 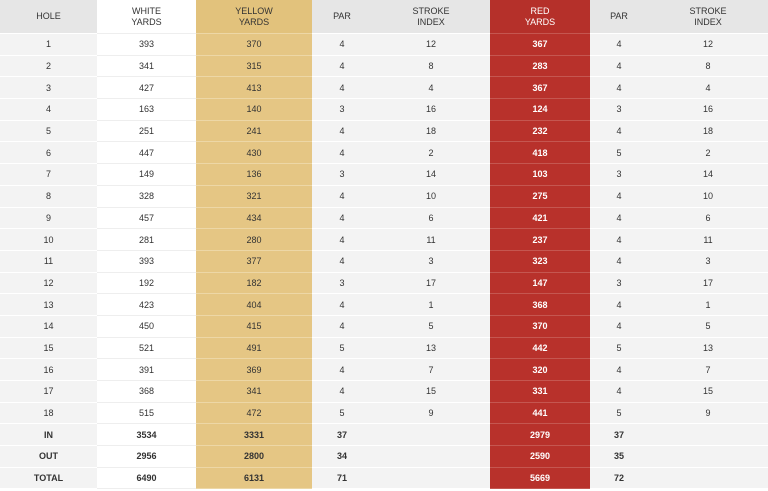 What do you see at coordinates (254, 196) in the screenshot?
I see `table-cell: 321` at bounding box center [254, 196].